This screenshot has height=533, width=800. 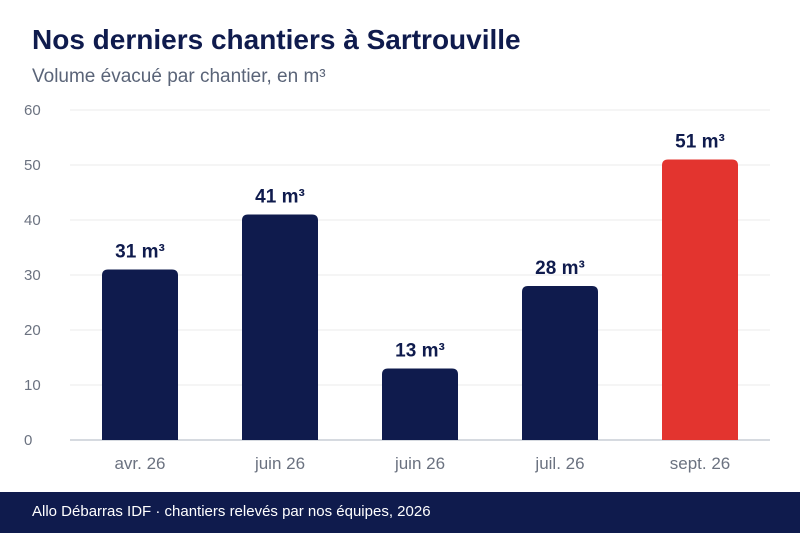 What do you see at coordinates (32, 275) in the screenshot?
I see `y-tick-label: 30` at bounding box center [32, 275].